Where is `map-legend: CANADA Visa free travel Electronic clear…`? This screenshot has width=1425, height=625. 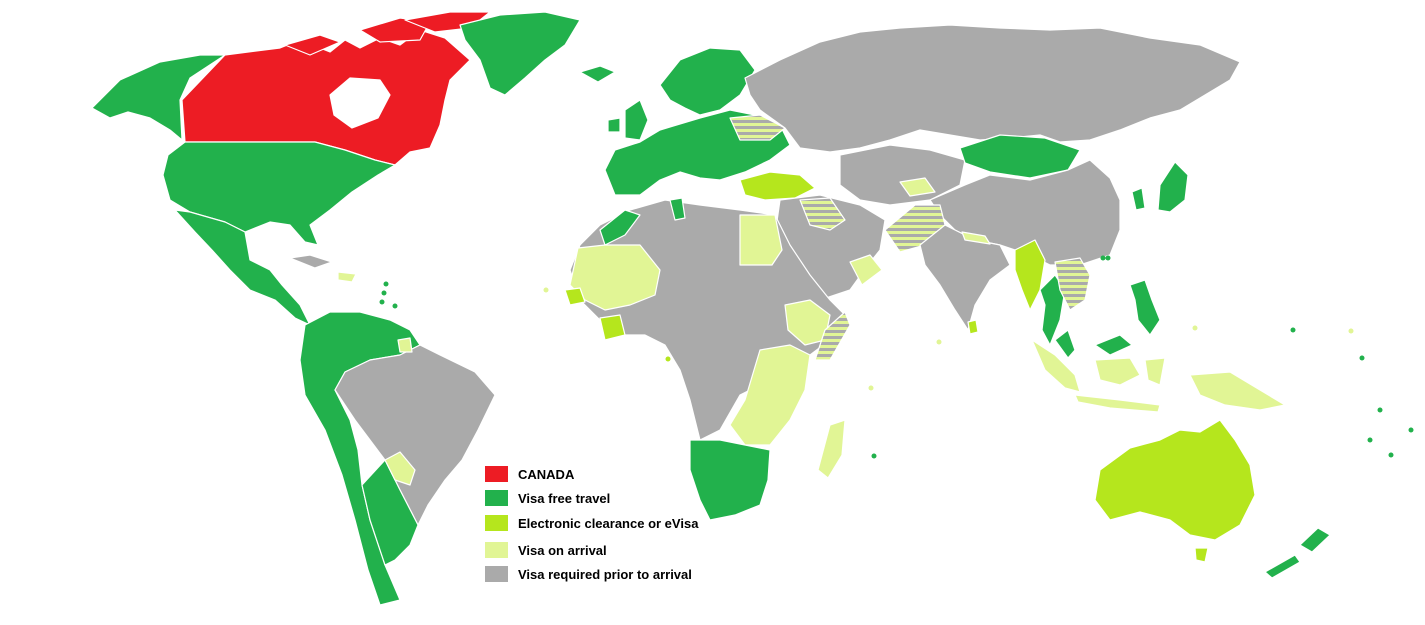
map-legend: CANADA Visa free travel Electronic clear… is located at coordinates (605, 527).